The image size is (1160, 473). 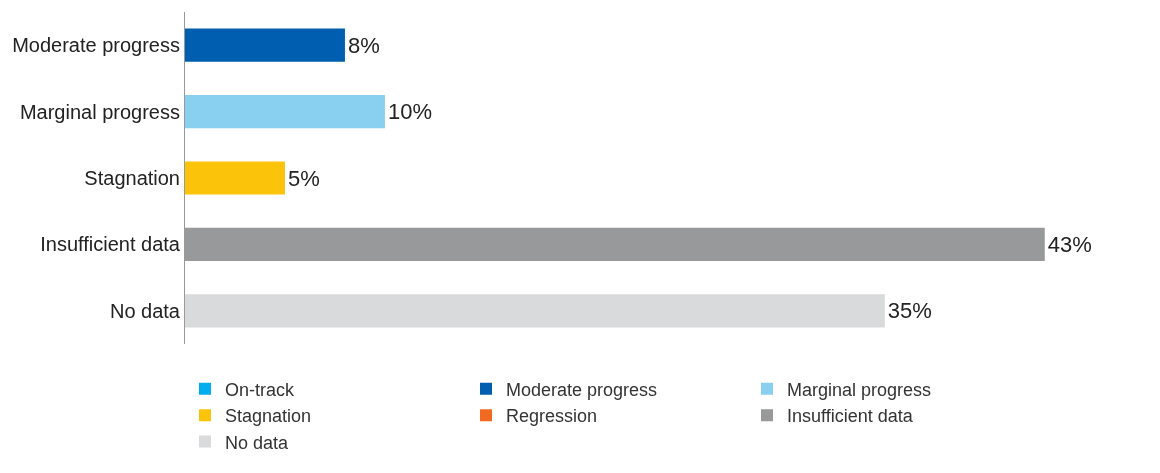 I want to click on legend-label: Stagnation, so click(x=268, y=416).